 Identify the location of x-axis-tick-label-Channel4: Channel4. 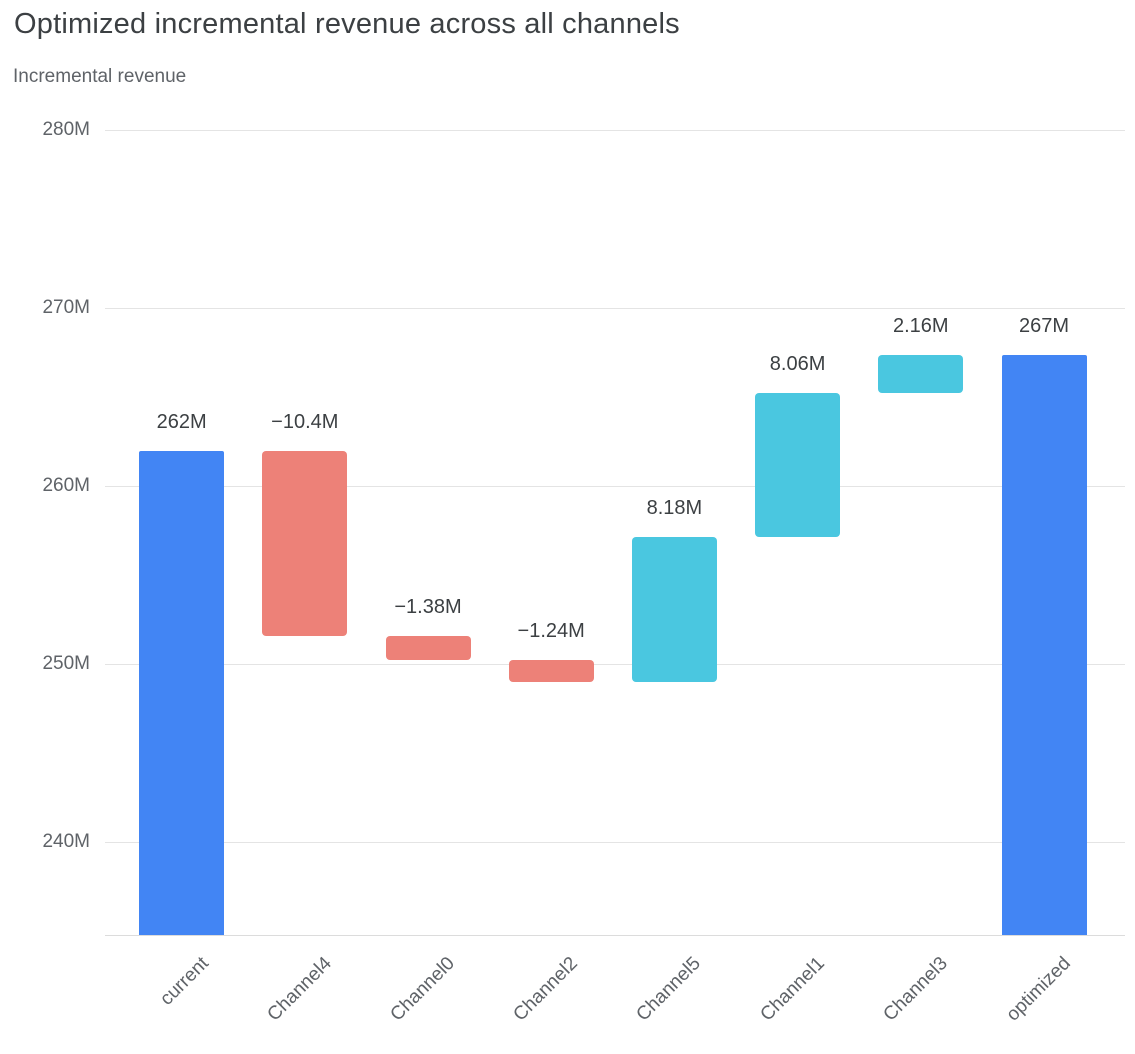
(299, 989).